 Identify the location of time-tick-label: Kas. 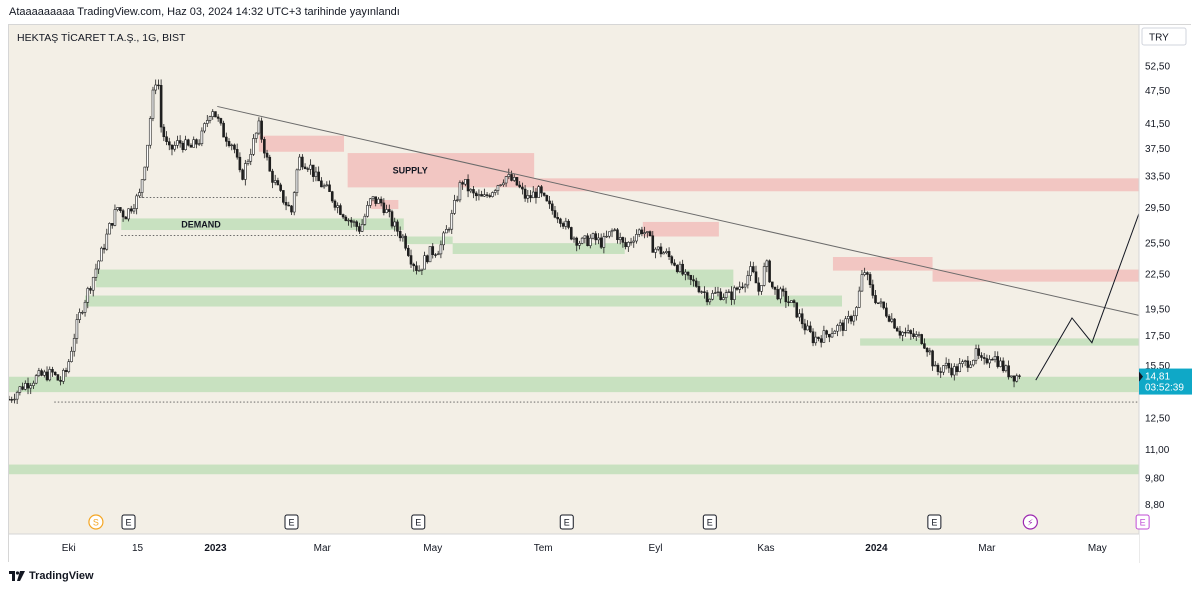
(765, 548).